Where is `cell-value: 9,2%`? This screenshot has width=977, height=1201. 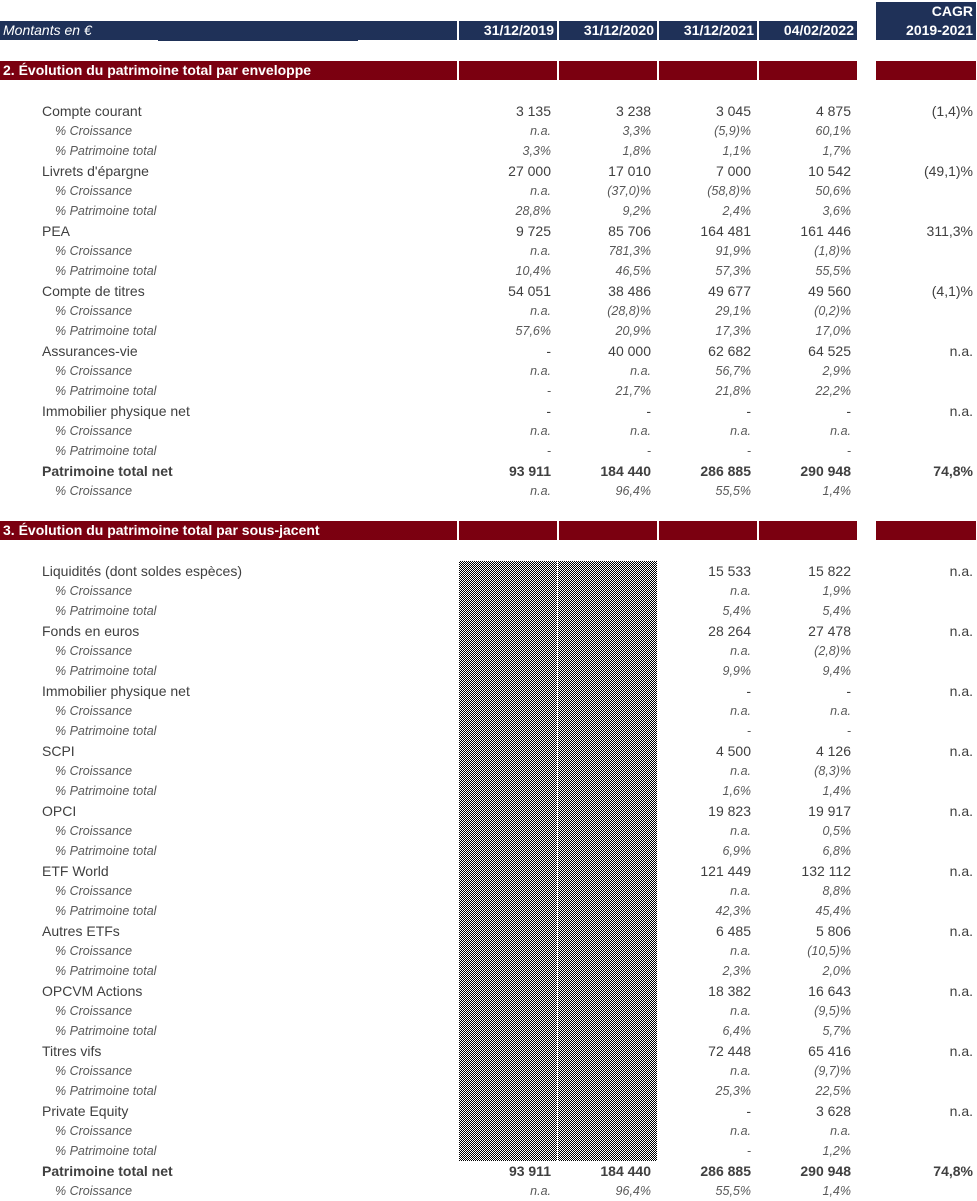 cell-value: 9,2% is located at coordinates (637, 211).